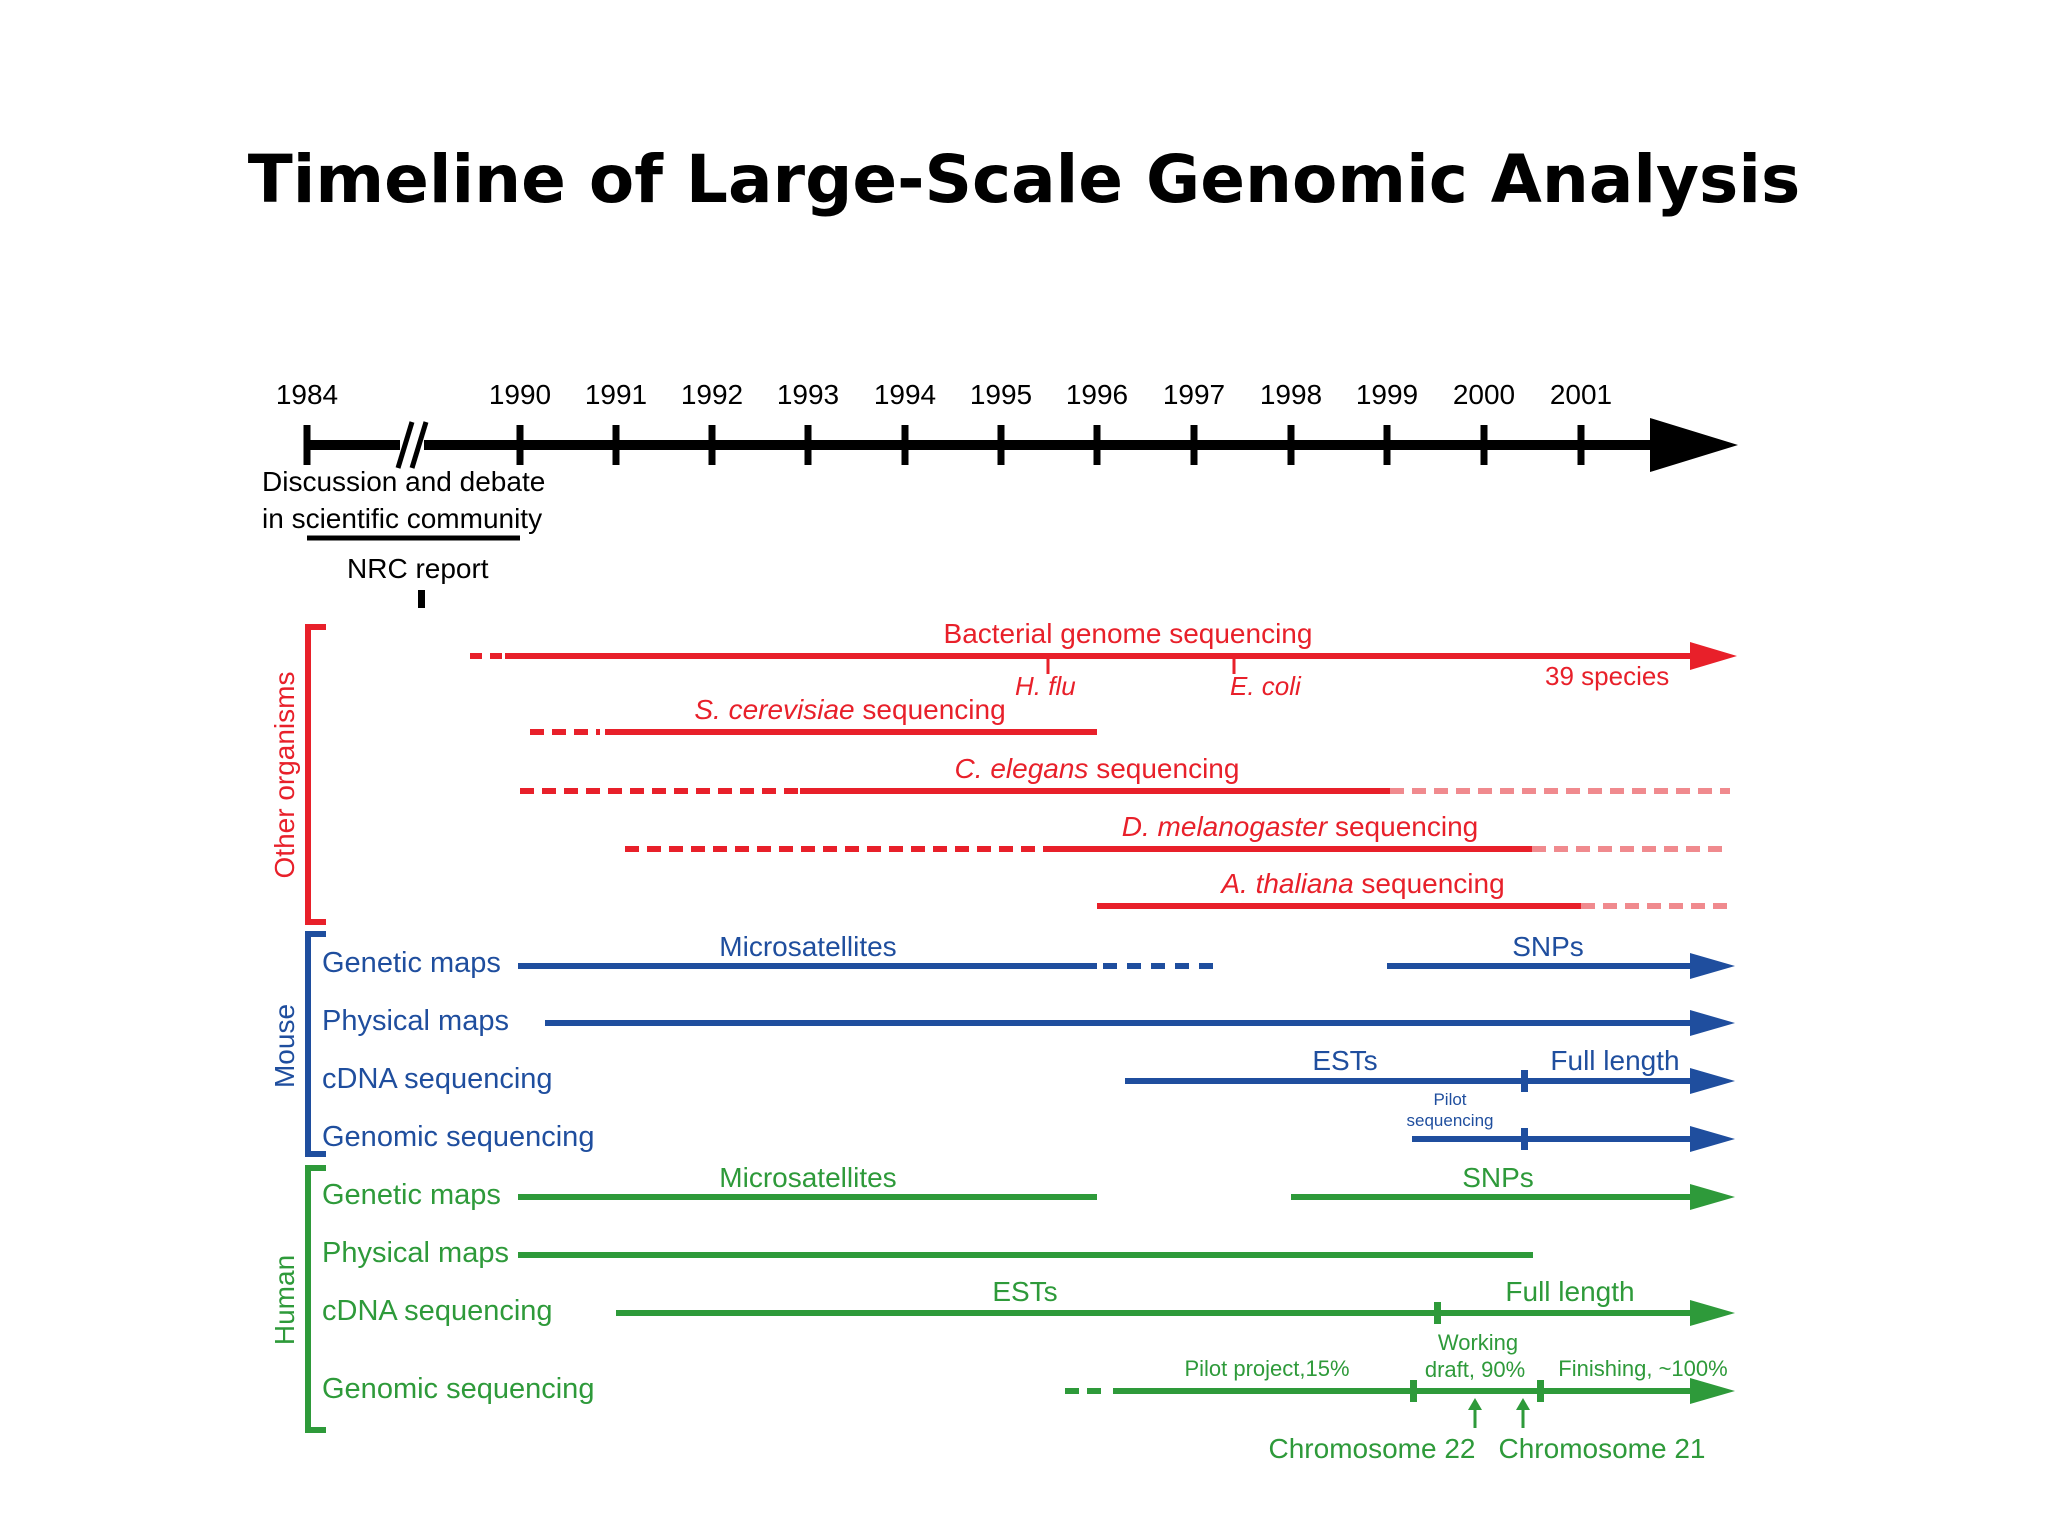  Describe the element at coordinates (1402, 826) in the screenshot. I see `dmelanogaster-suffix: sequencing` at that location.